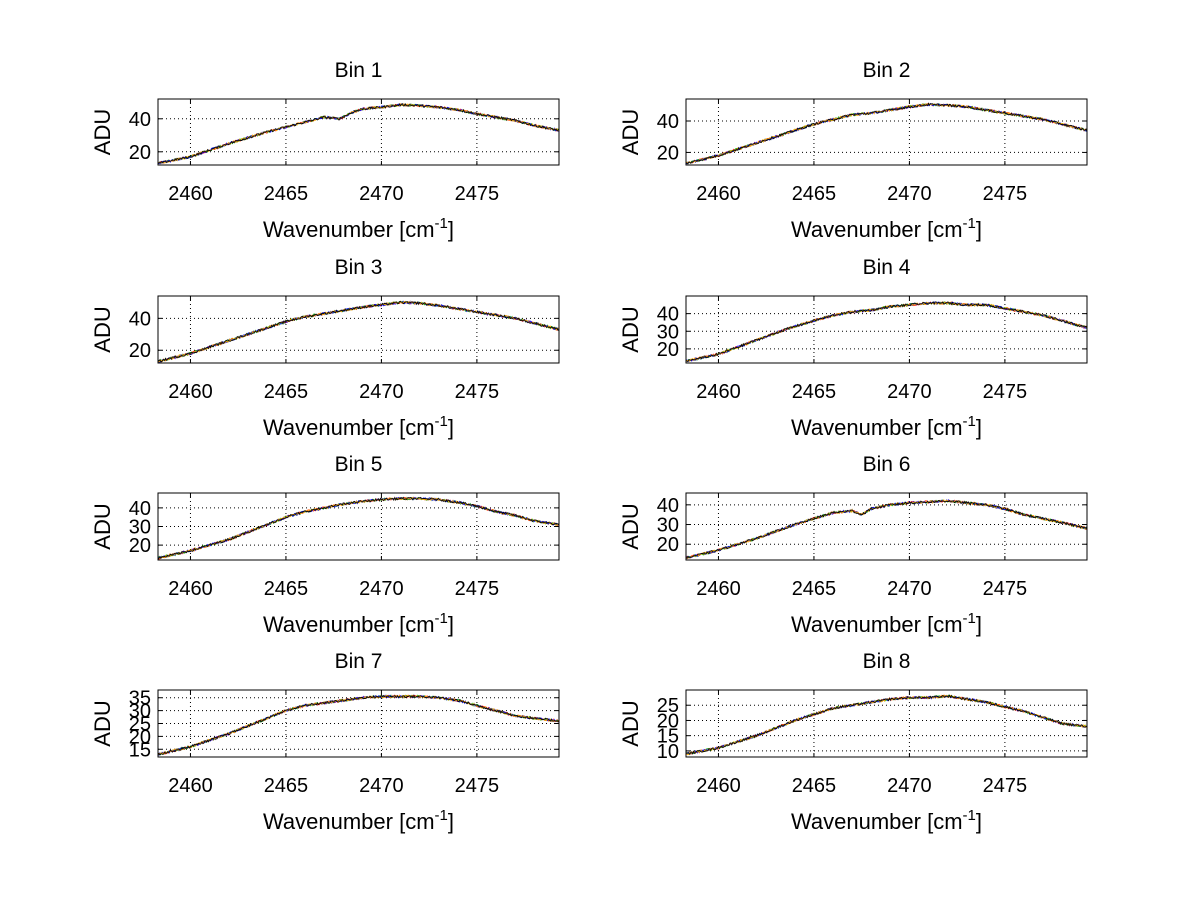 This screenshot has width=1200, height=901. What do you see at coordinates (887, 70) in the screenshot?
I see `subplot-title: Bin 2` at bounding box center [887, 70].